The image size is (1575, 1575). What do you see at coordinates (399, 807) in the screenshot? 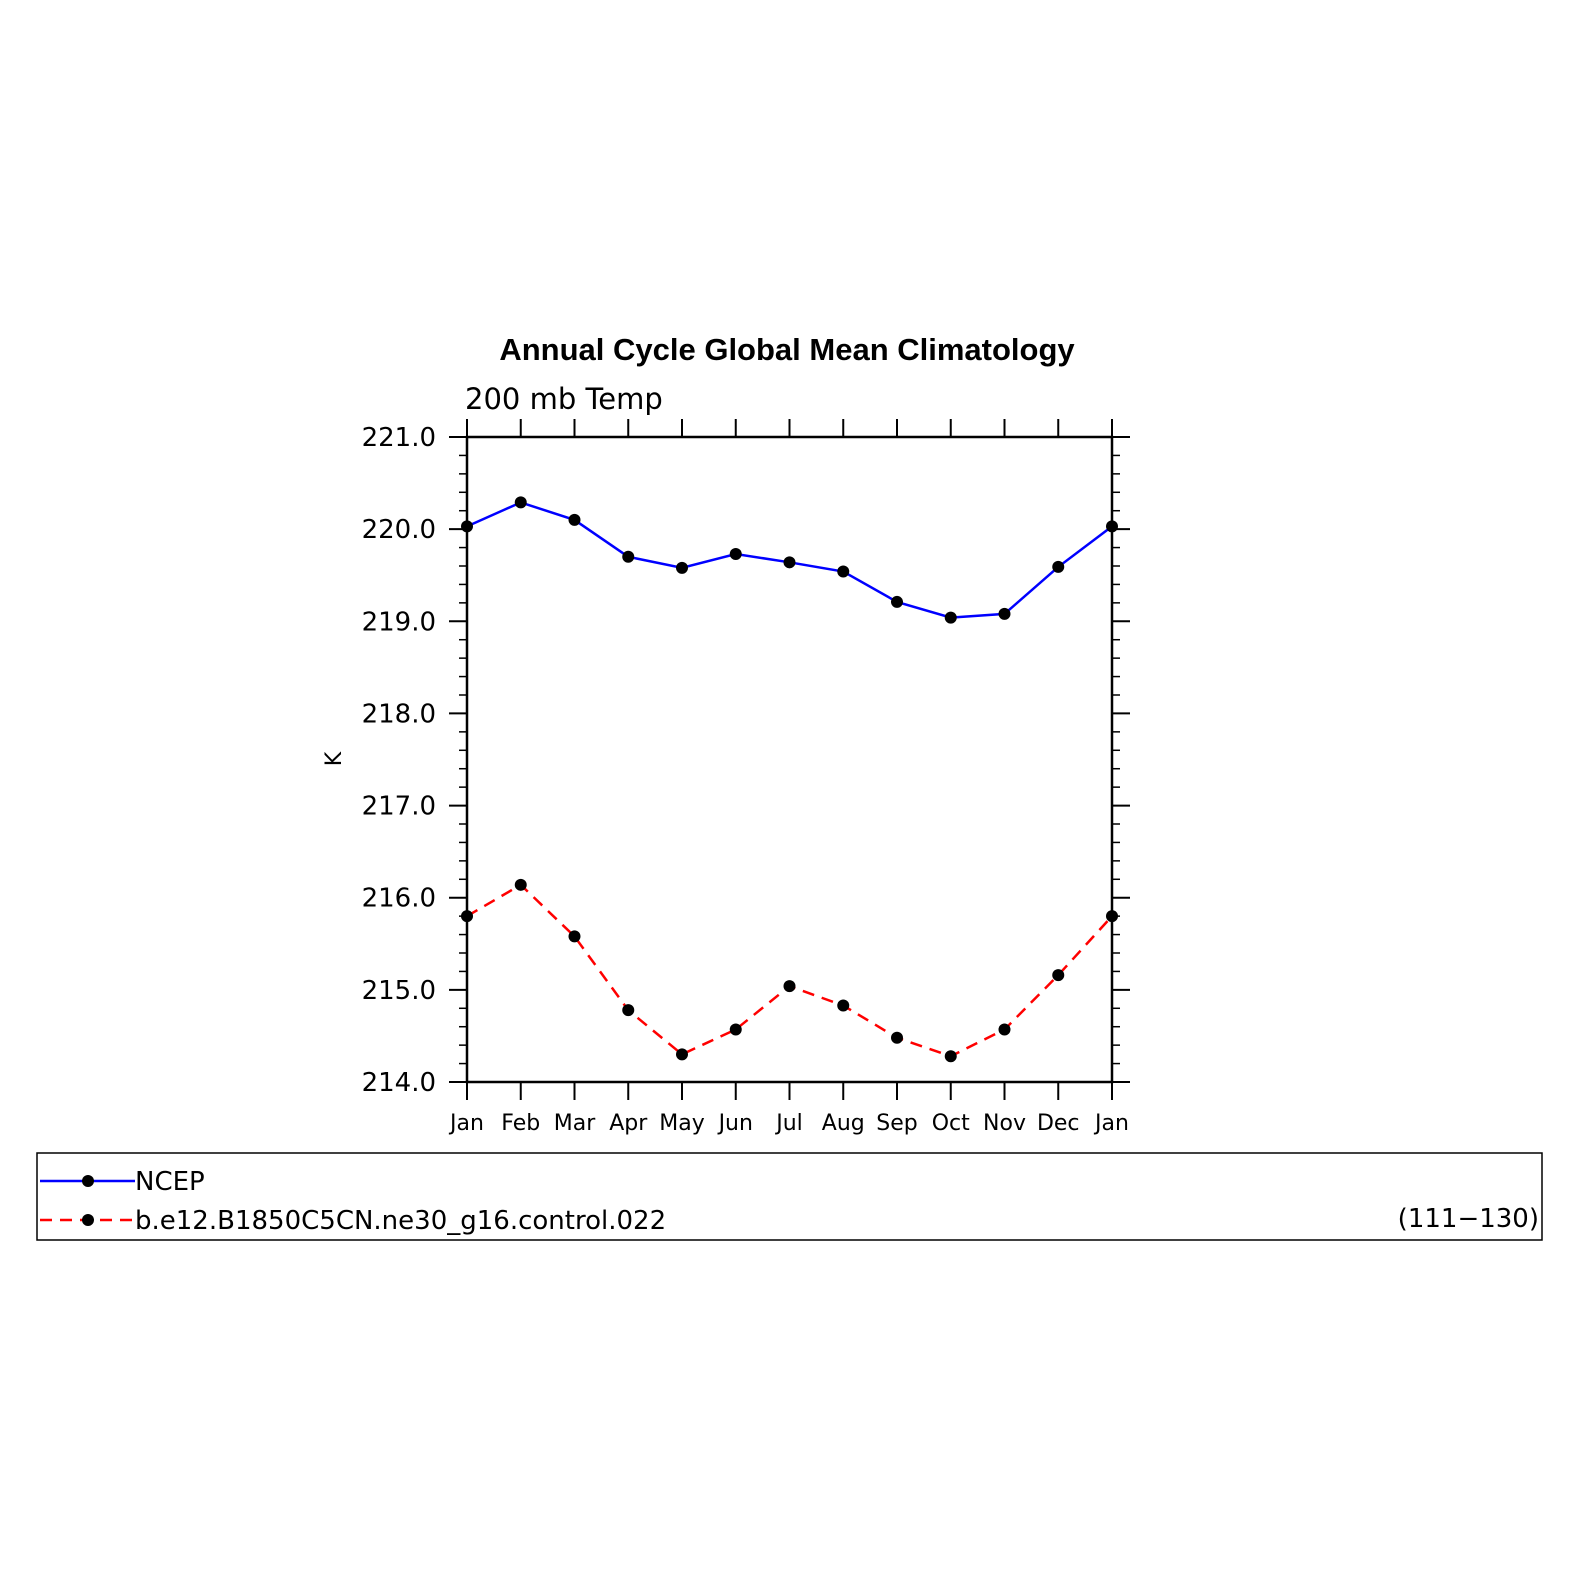
I see `y-tick-label: 217.0` at bounding box center [399, 807].